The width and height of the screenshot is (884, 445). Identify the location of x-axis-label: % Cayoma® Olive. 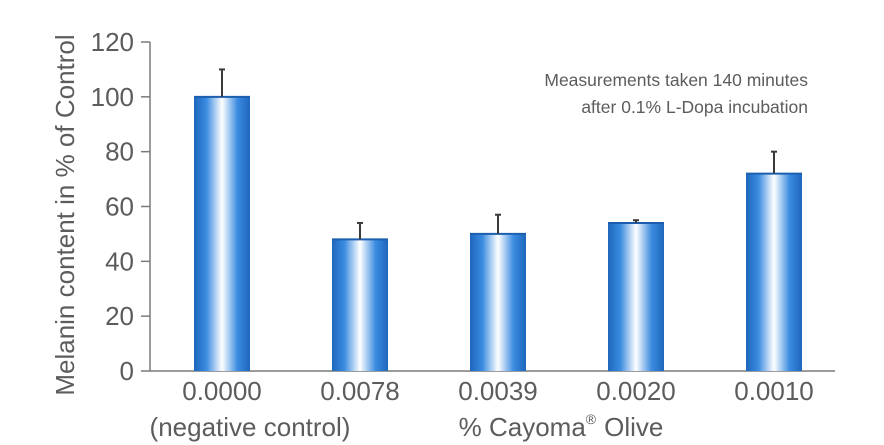
(561, 426).